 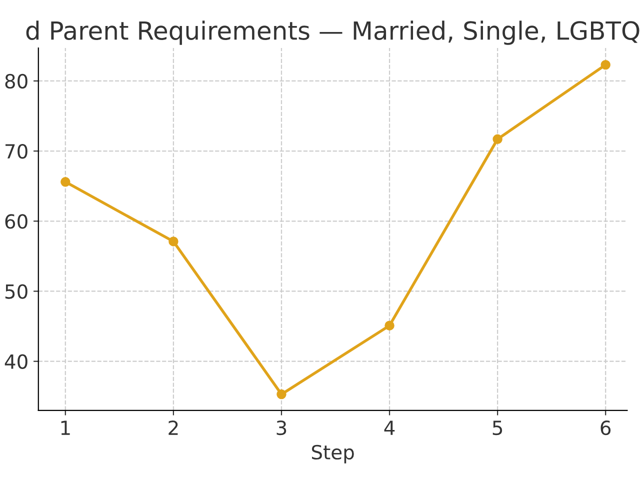 What do you see at coordinates (16, 291) in the screenshot?
I see `y-tick-label: 50` at bounding box center [16, 291].